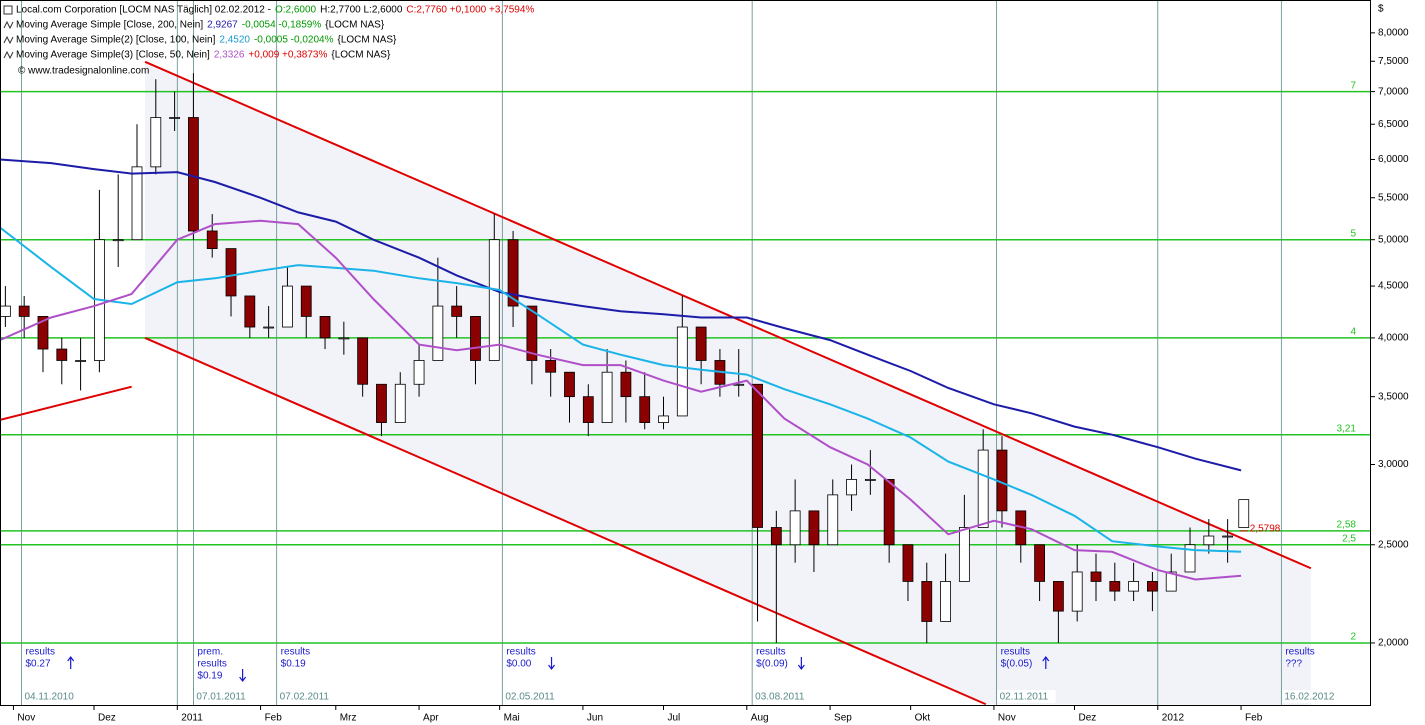  What do you see at coordinates (209, 676) in the screenshot?
I see `event-text: $0.19` at bounding box center [209, 676].